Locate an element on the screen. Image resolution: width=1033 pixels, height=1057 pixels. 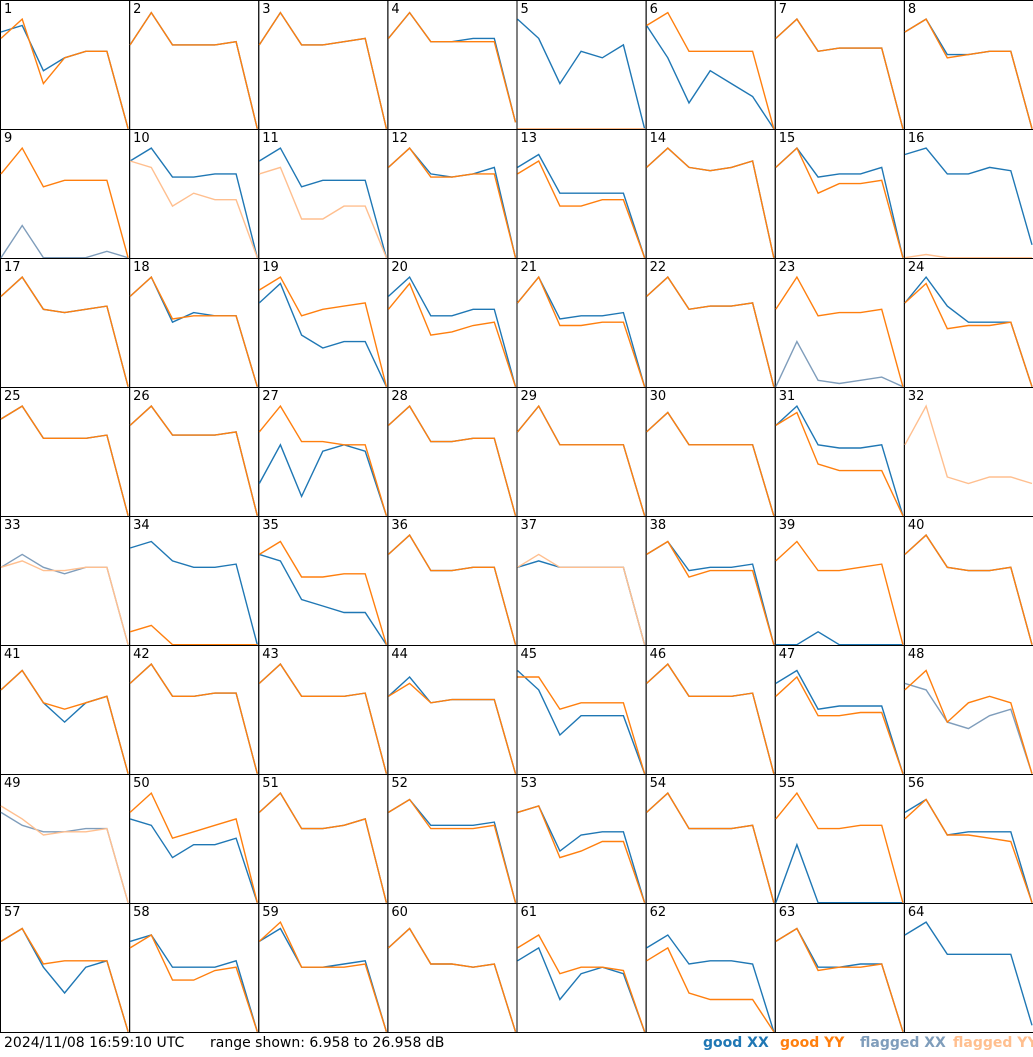
panel-title: 53 is located at coordinates (529, 783).